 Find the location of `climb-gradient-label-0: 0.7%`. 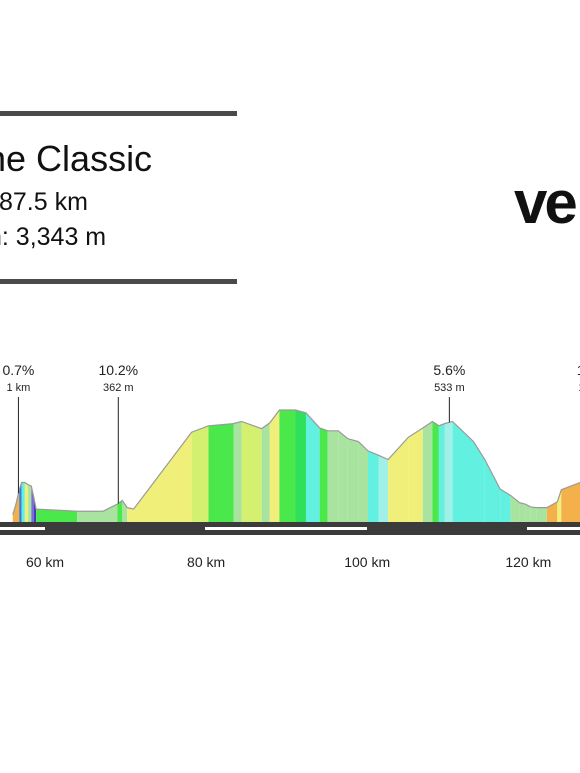

climb-gradient-label-0: 0.7% is located at coordinates (18, 370).